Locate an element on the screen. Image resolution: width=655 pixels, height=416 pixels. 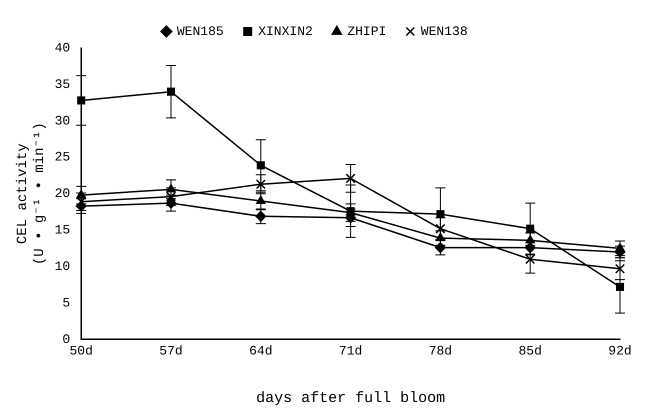
y-tick-label: 40 is located at coordinates (62, 48).